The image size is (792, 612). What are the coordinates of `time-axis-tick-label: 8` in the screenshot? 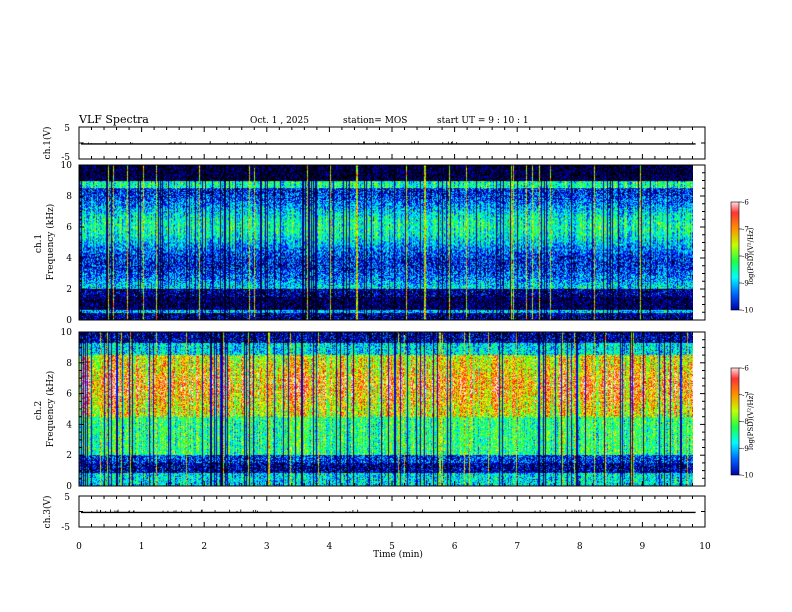 It's located at (580, 547).